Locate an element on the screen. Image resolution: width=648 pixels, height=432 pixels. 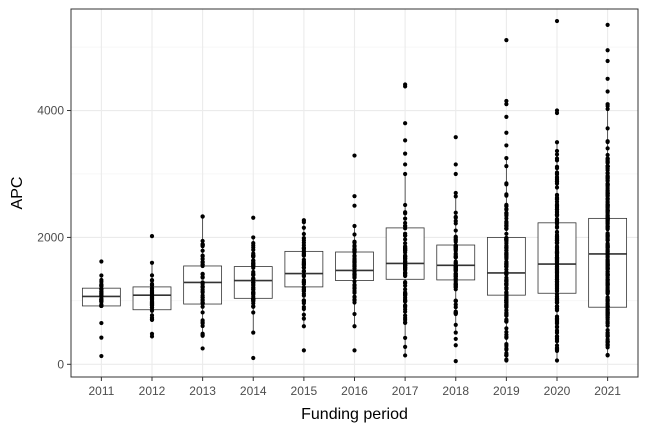
box-2017 is located at coordinates (405, 220).